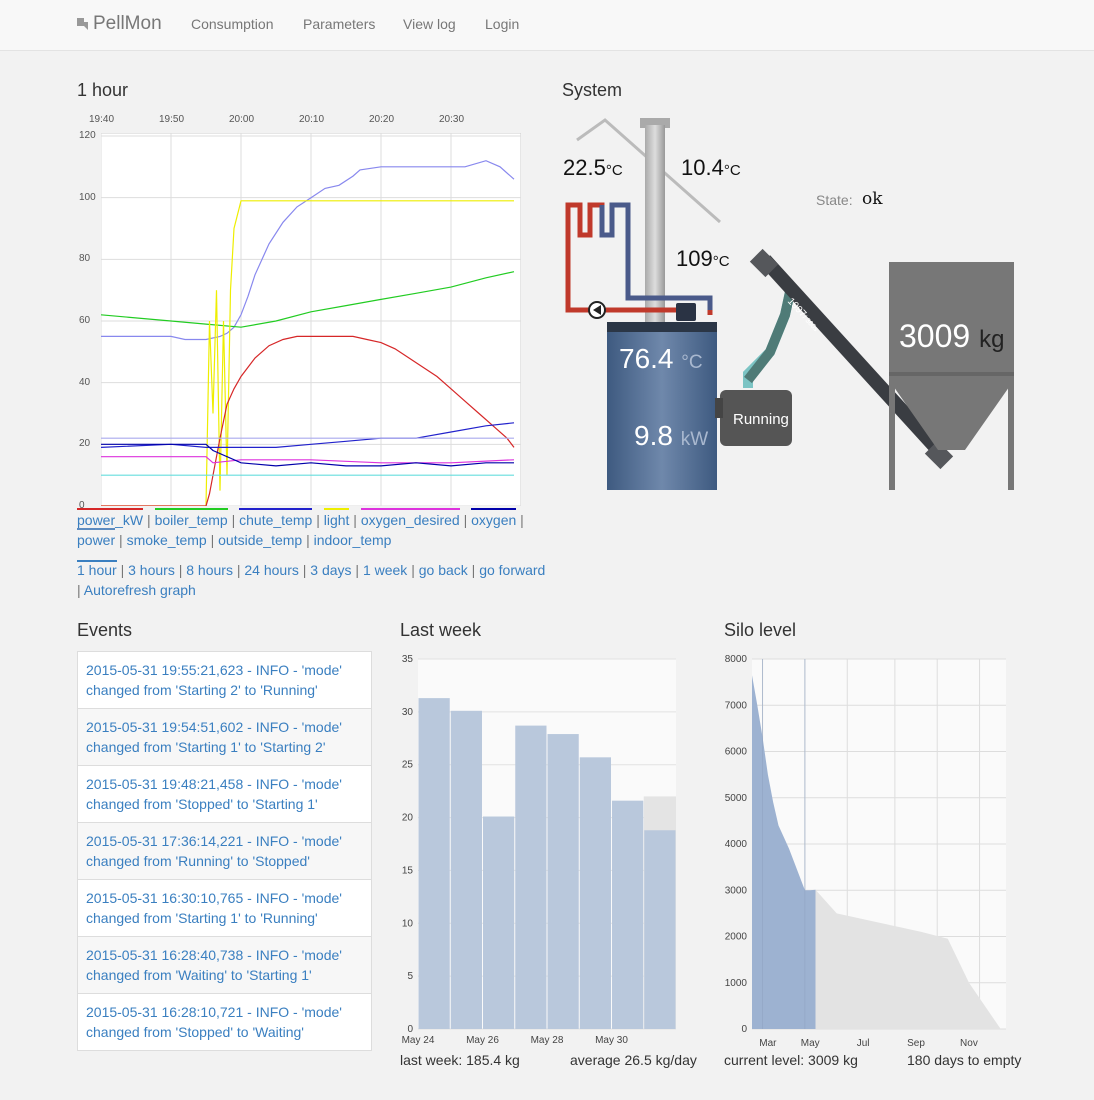 The width and height of the screenshot is (1094, 1100). Describe the element at coordinates (908, 959) in the screenshot. I see `forecast-area` at that location.